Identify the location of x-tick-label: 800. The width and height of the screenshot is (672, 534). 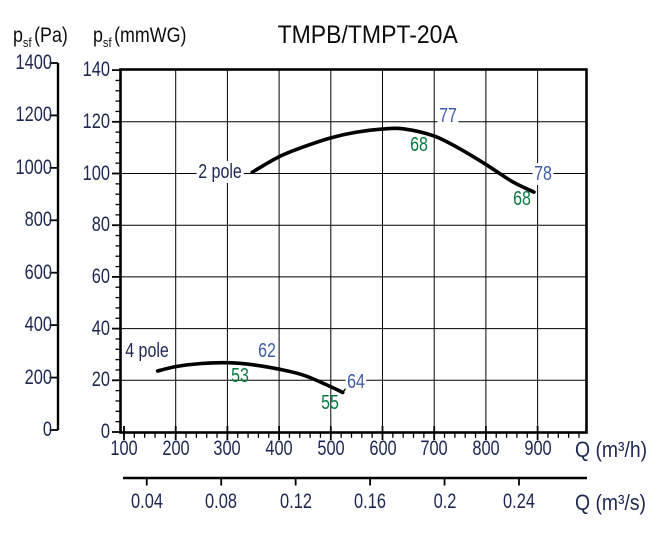
(486, 448).